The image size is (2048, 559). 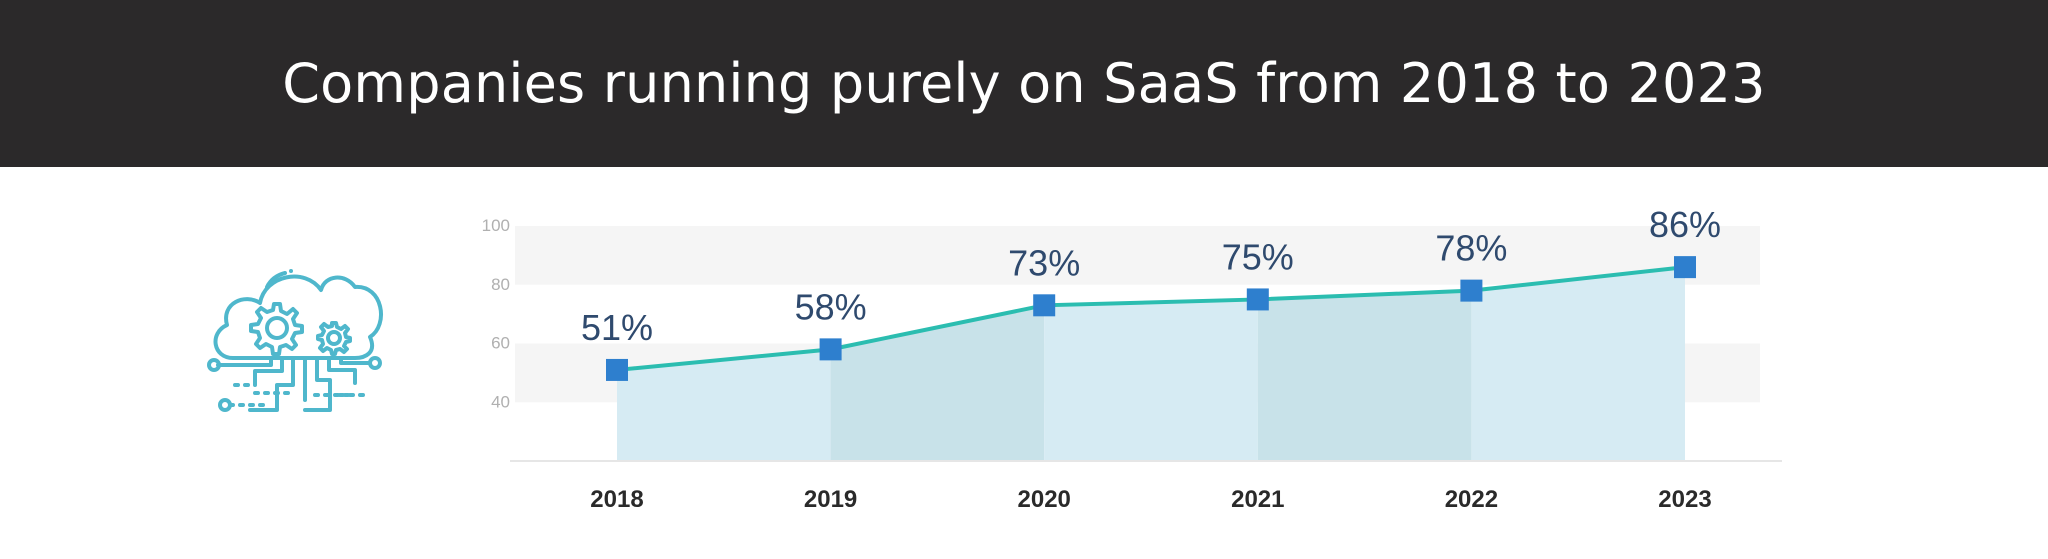 What do you see at coordinates (830, 499) in the screenshot?
I see `x-tick-label-2019: 2019` at bounding box center [830, 499].